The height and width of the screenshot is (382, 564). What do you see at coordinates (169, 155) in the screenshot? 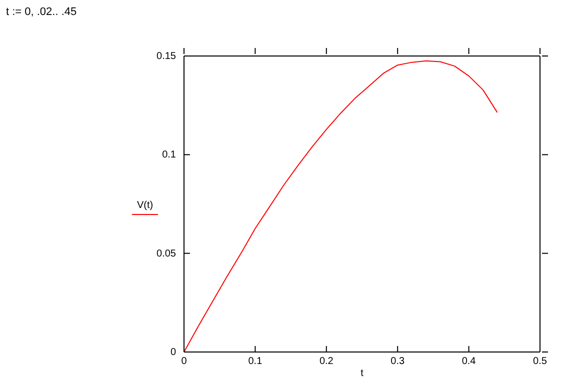
I see `y-tick-label: 0.1` at bounding box center [169, 155].